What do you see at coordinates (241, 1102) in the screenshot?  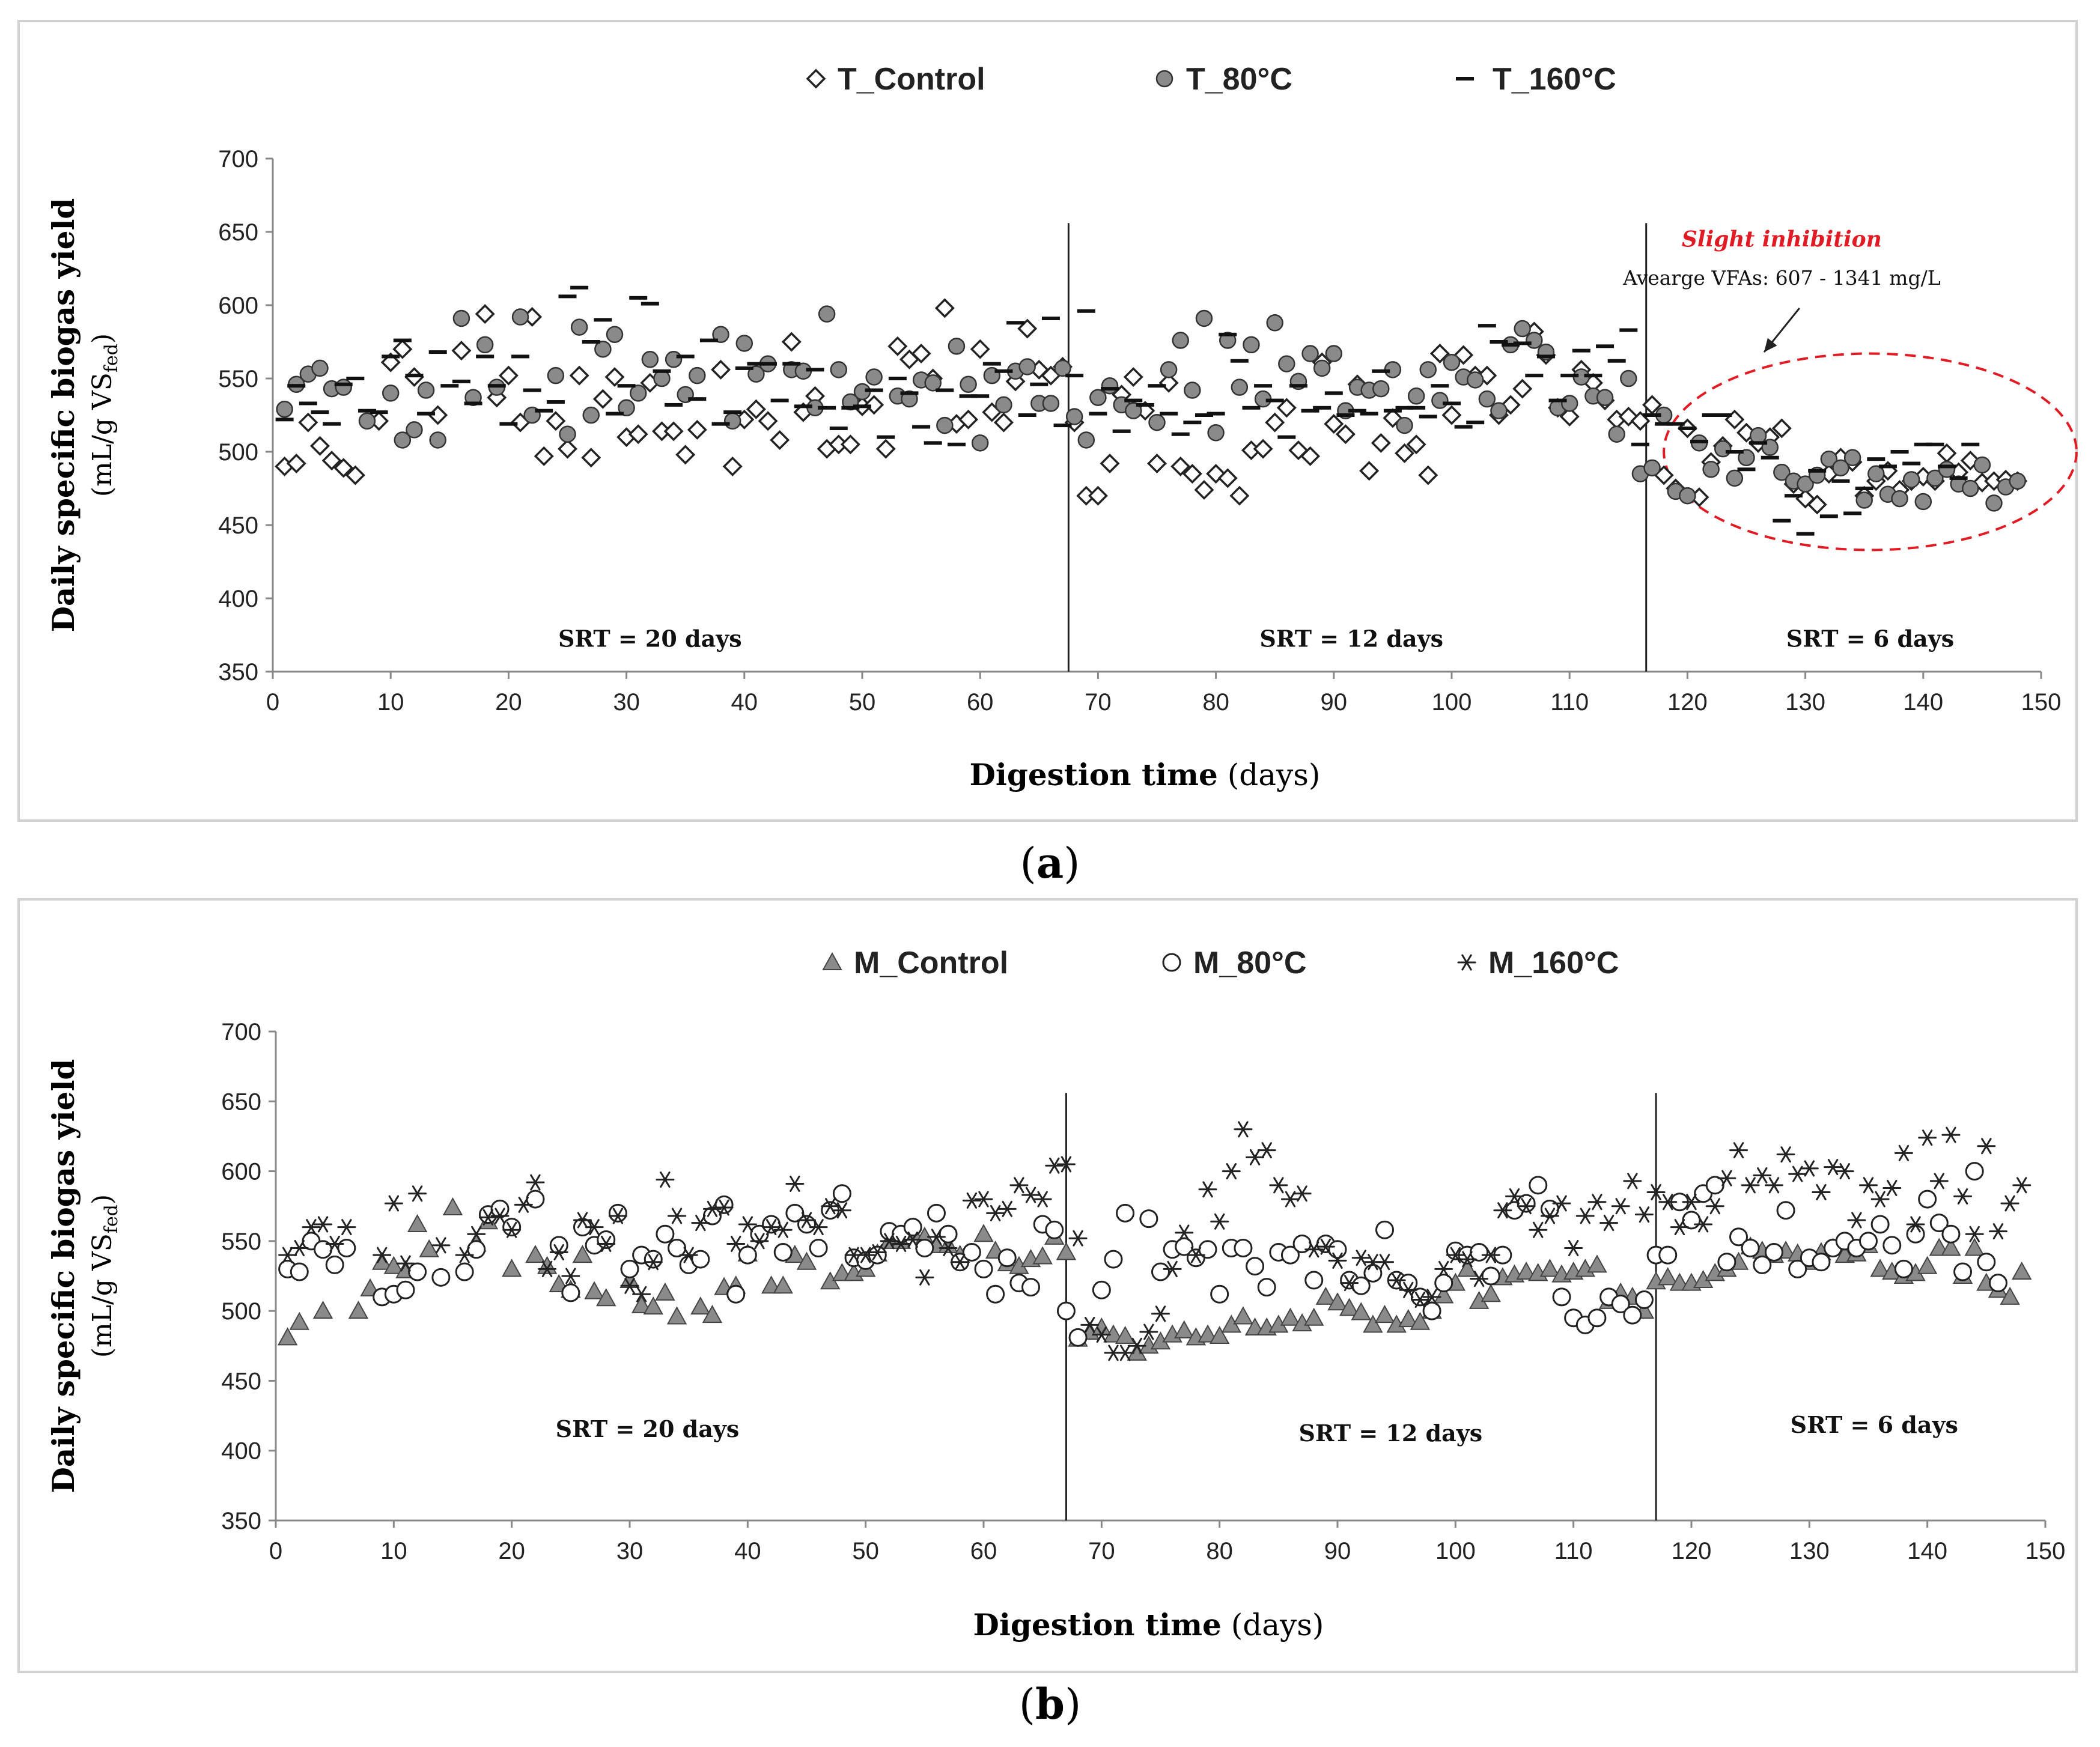 I see `y-tick-label: 650` at bounding box center [241, 1102].